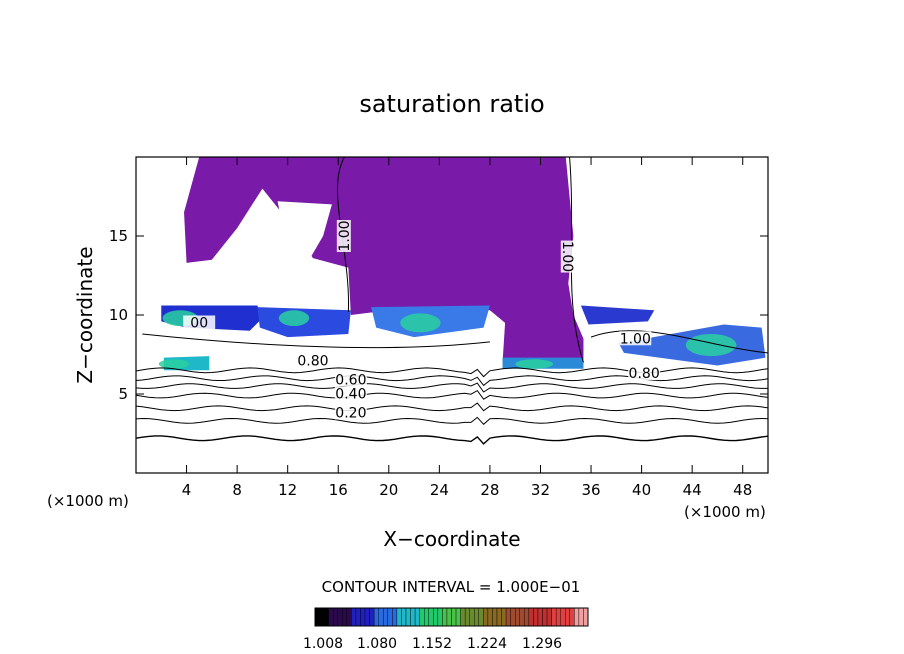 Image resolution: width=904 pixels, height=654 pixels. I want to click on x-unit-right: (×1000 m), so click(725, 512).